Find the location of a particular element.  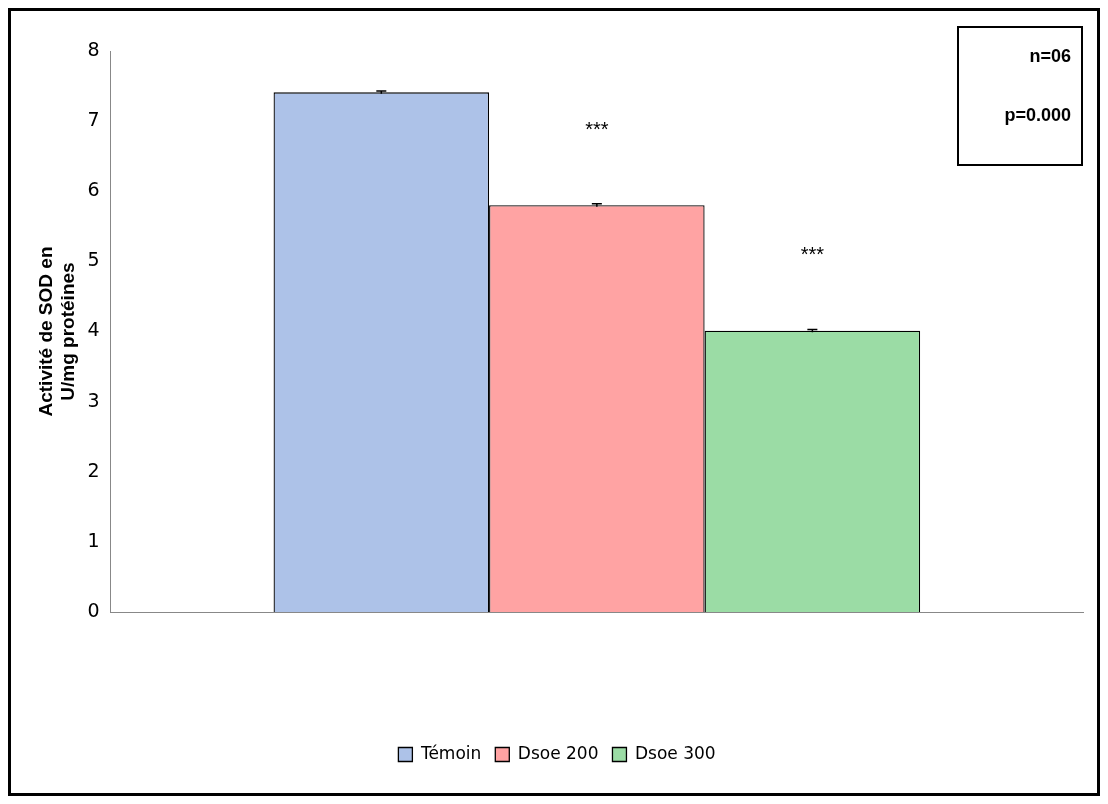

annotation: p=0.000 is located at coordinates (1037, 115).